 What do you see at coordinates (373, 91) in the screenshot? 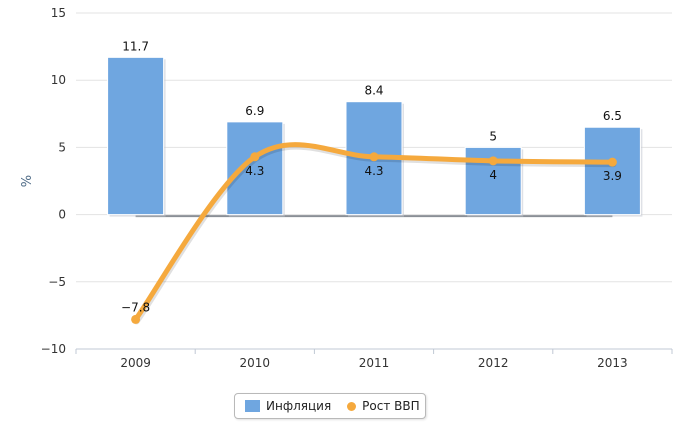
I see `bar-label: 8.4` at bounding box center [373, 91].